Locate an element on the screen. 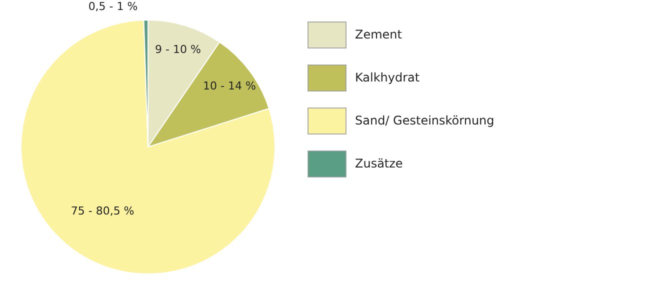  data-label: 75 - 80,5 % is located at coordinates (102, 211).